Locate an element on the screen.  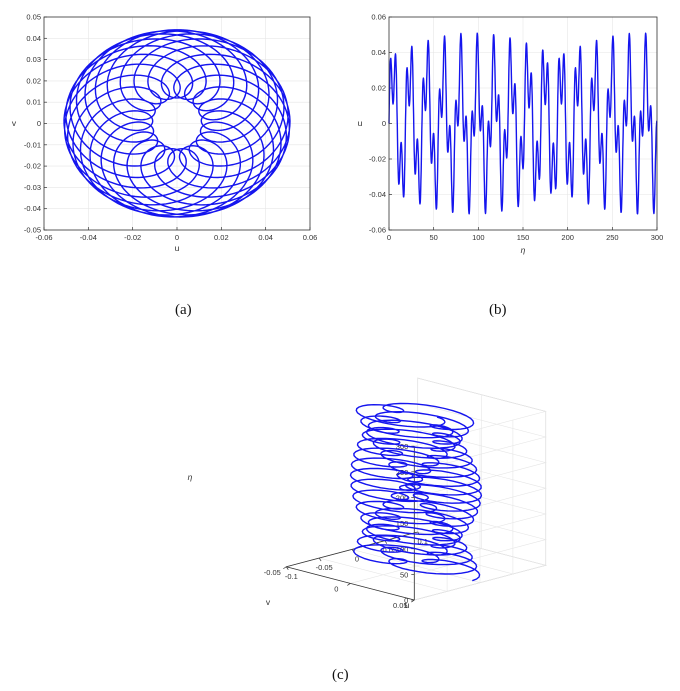
v-tick-label: -0.05 is located at coordinates (272, 572).